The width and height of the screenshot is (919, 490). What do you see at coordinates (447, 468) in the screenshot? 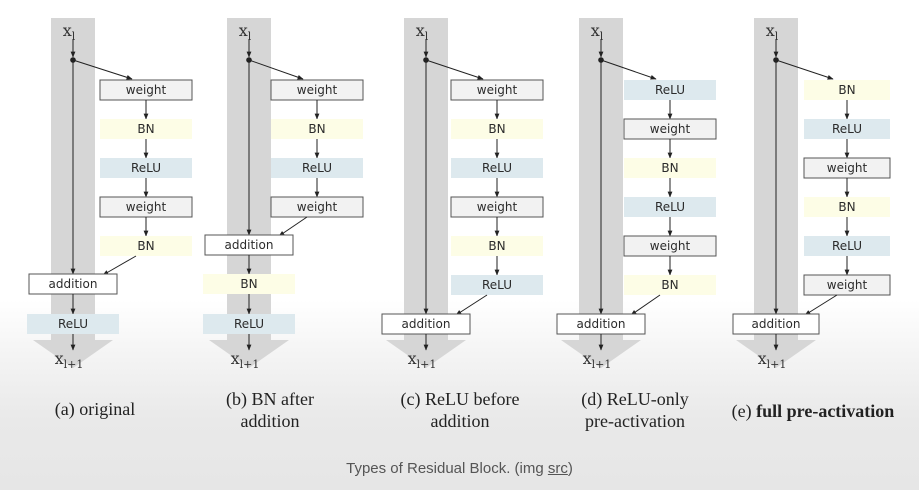
I see `footer-text: Types of Residual Block. (img` at bounding box center [447, 468].